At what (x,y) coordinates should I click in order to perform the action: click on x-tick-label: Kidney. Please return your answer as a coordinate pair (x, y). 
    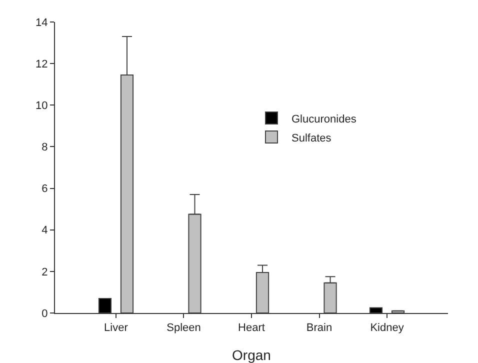
    Looking at the image, I should click on (387, 328).